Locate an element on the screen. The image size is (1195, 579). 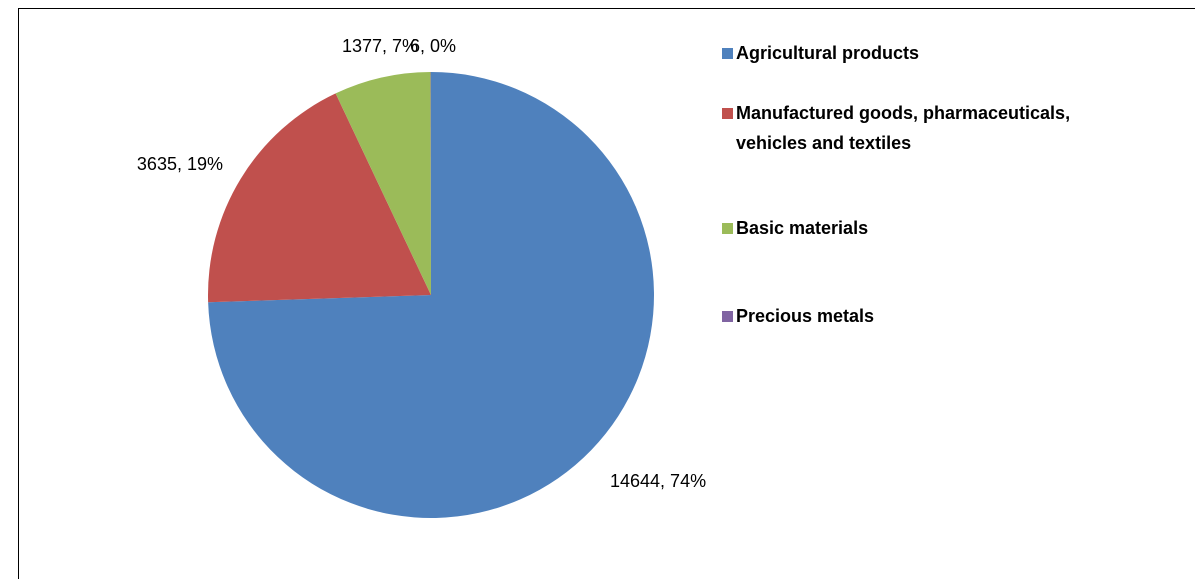
data-label: 14644, 74% is located at coordinates (658, 481).